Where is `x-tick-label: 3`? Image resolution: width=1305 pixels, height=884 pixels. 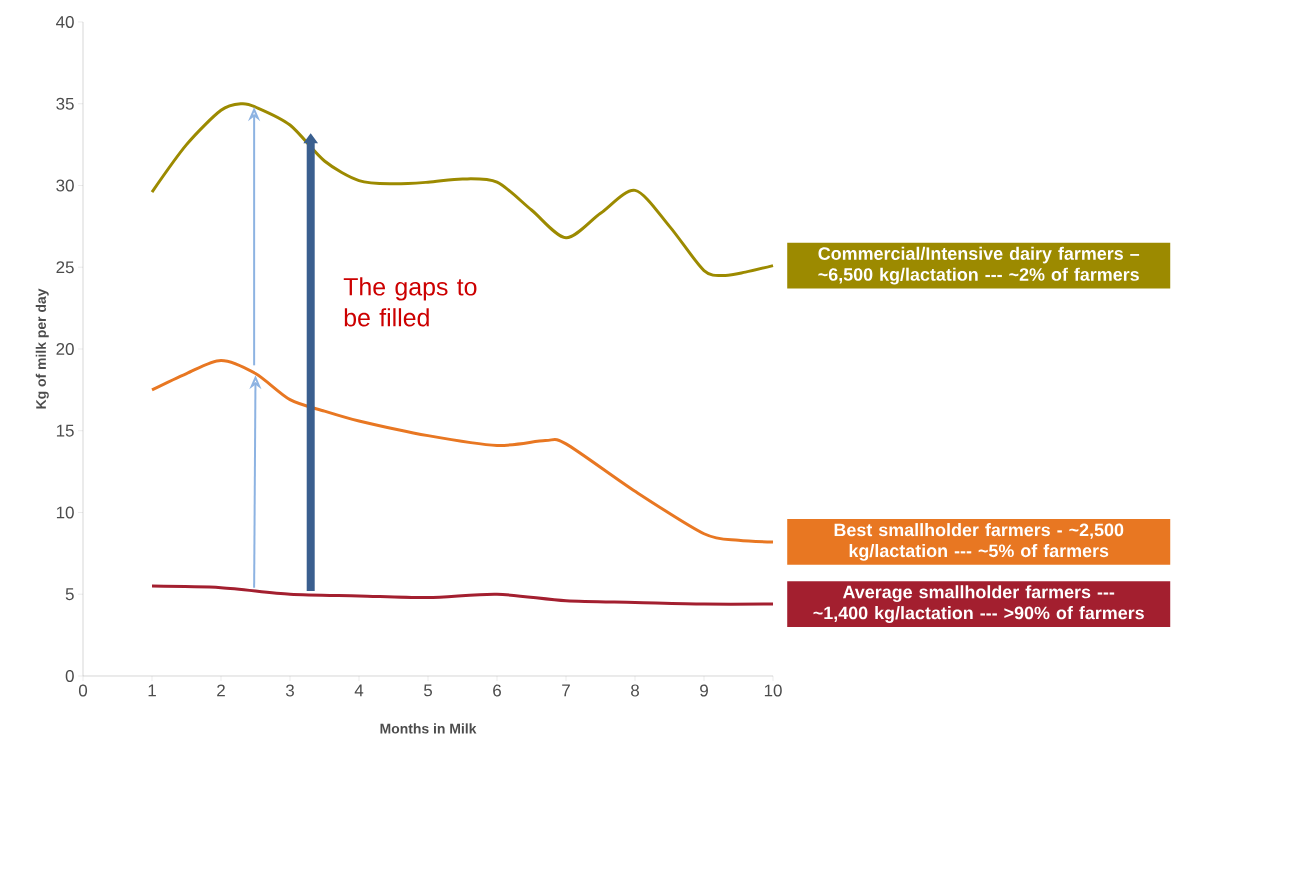 x-tick-label: 3 is located at coordinates (289, 690).